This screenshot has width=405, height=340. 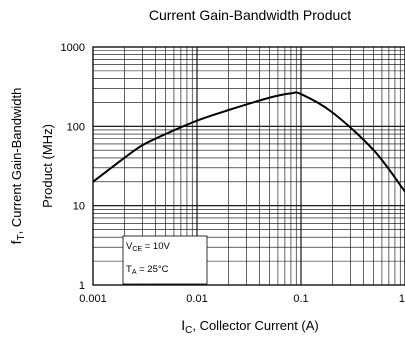 What do you see at coordinates (47, 166) in the screenshot?
I see `y-axis-label-line2: Product (MHz)` at bounding box center [47, 166].